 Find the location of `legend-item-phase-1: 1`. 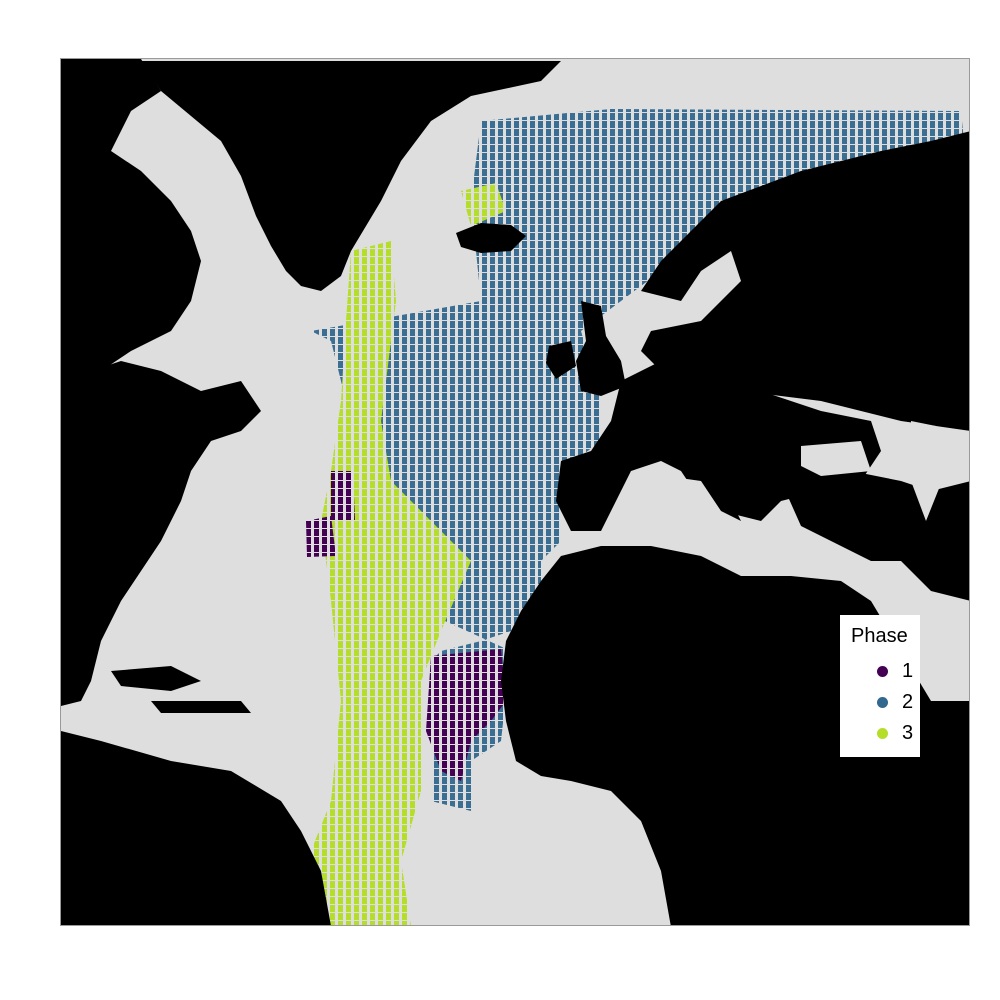

legend-item-phase-1: 1 is located at coordinates (885, 671).